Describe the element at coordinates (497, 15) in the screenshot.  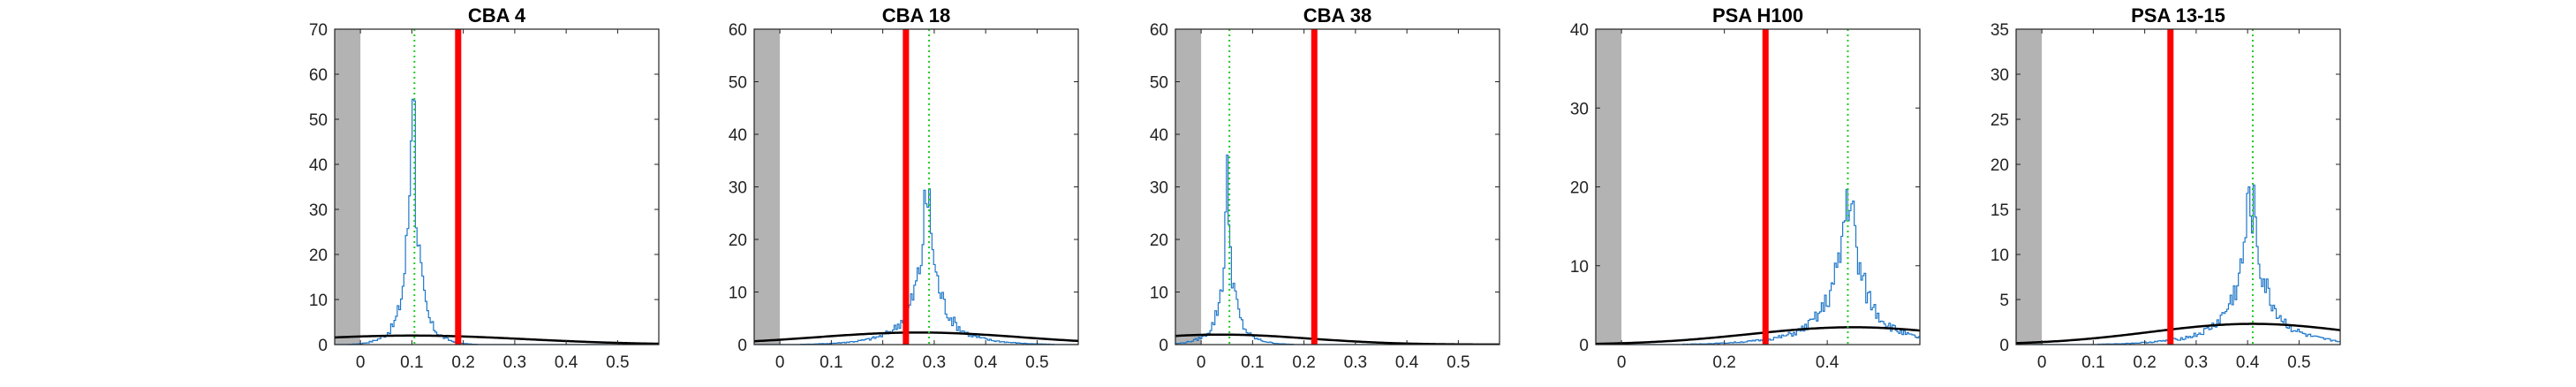
I see `chart-title: CBA 4` at that location.